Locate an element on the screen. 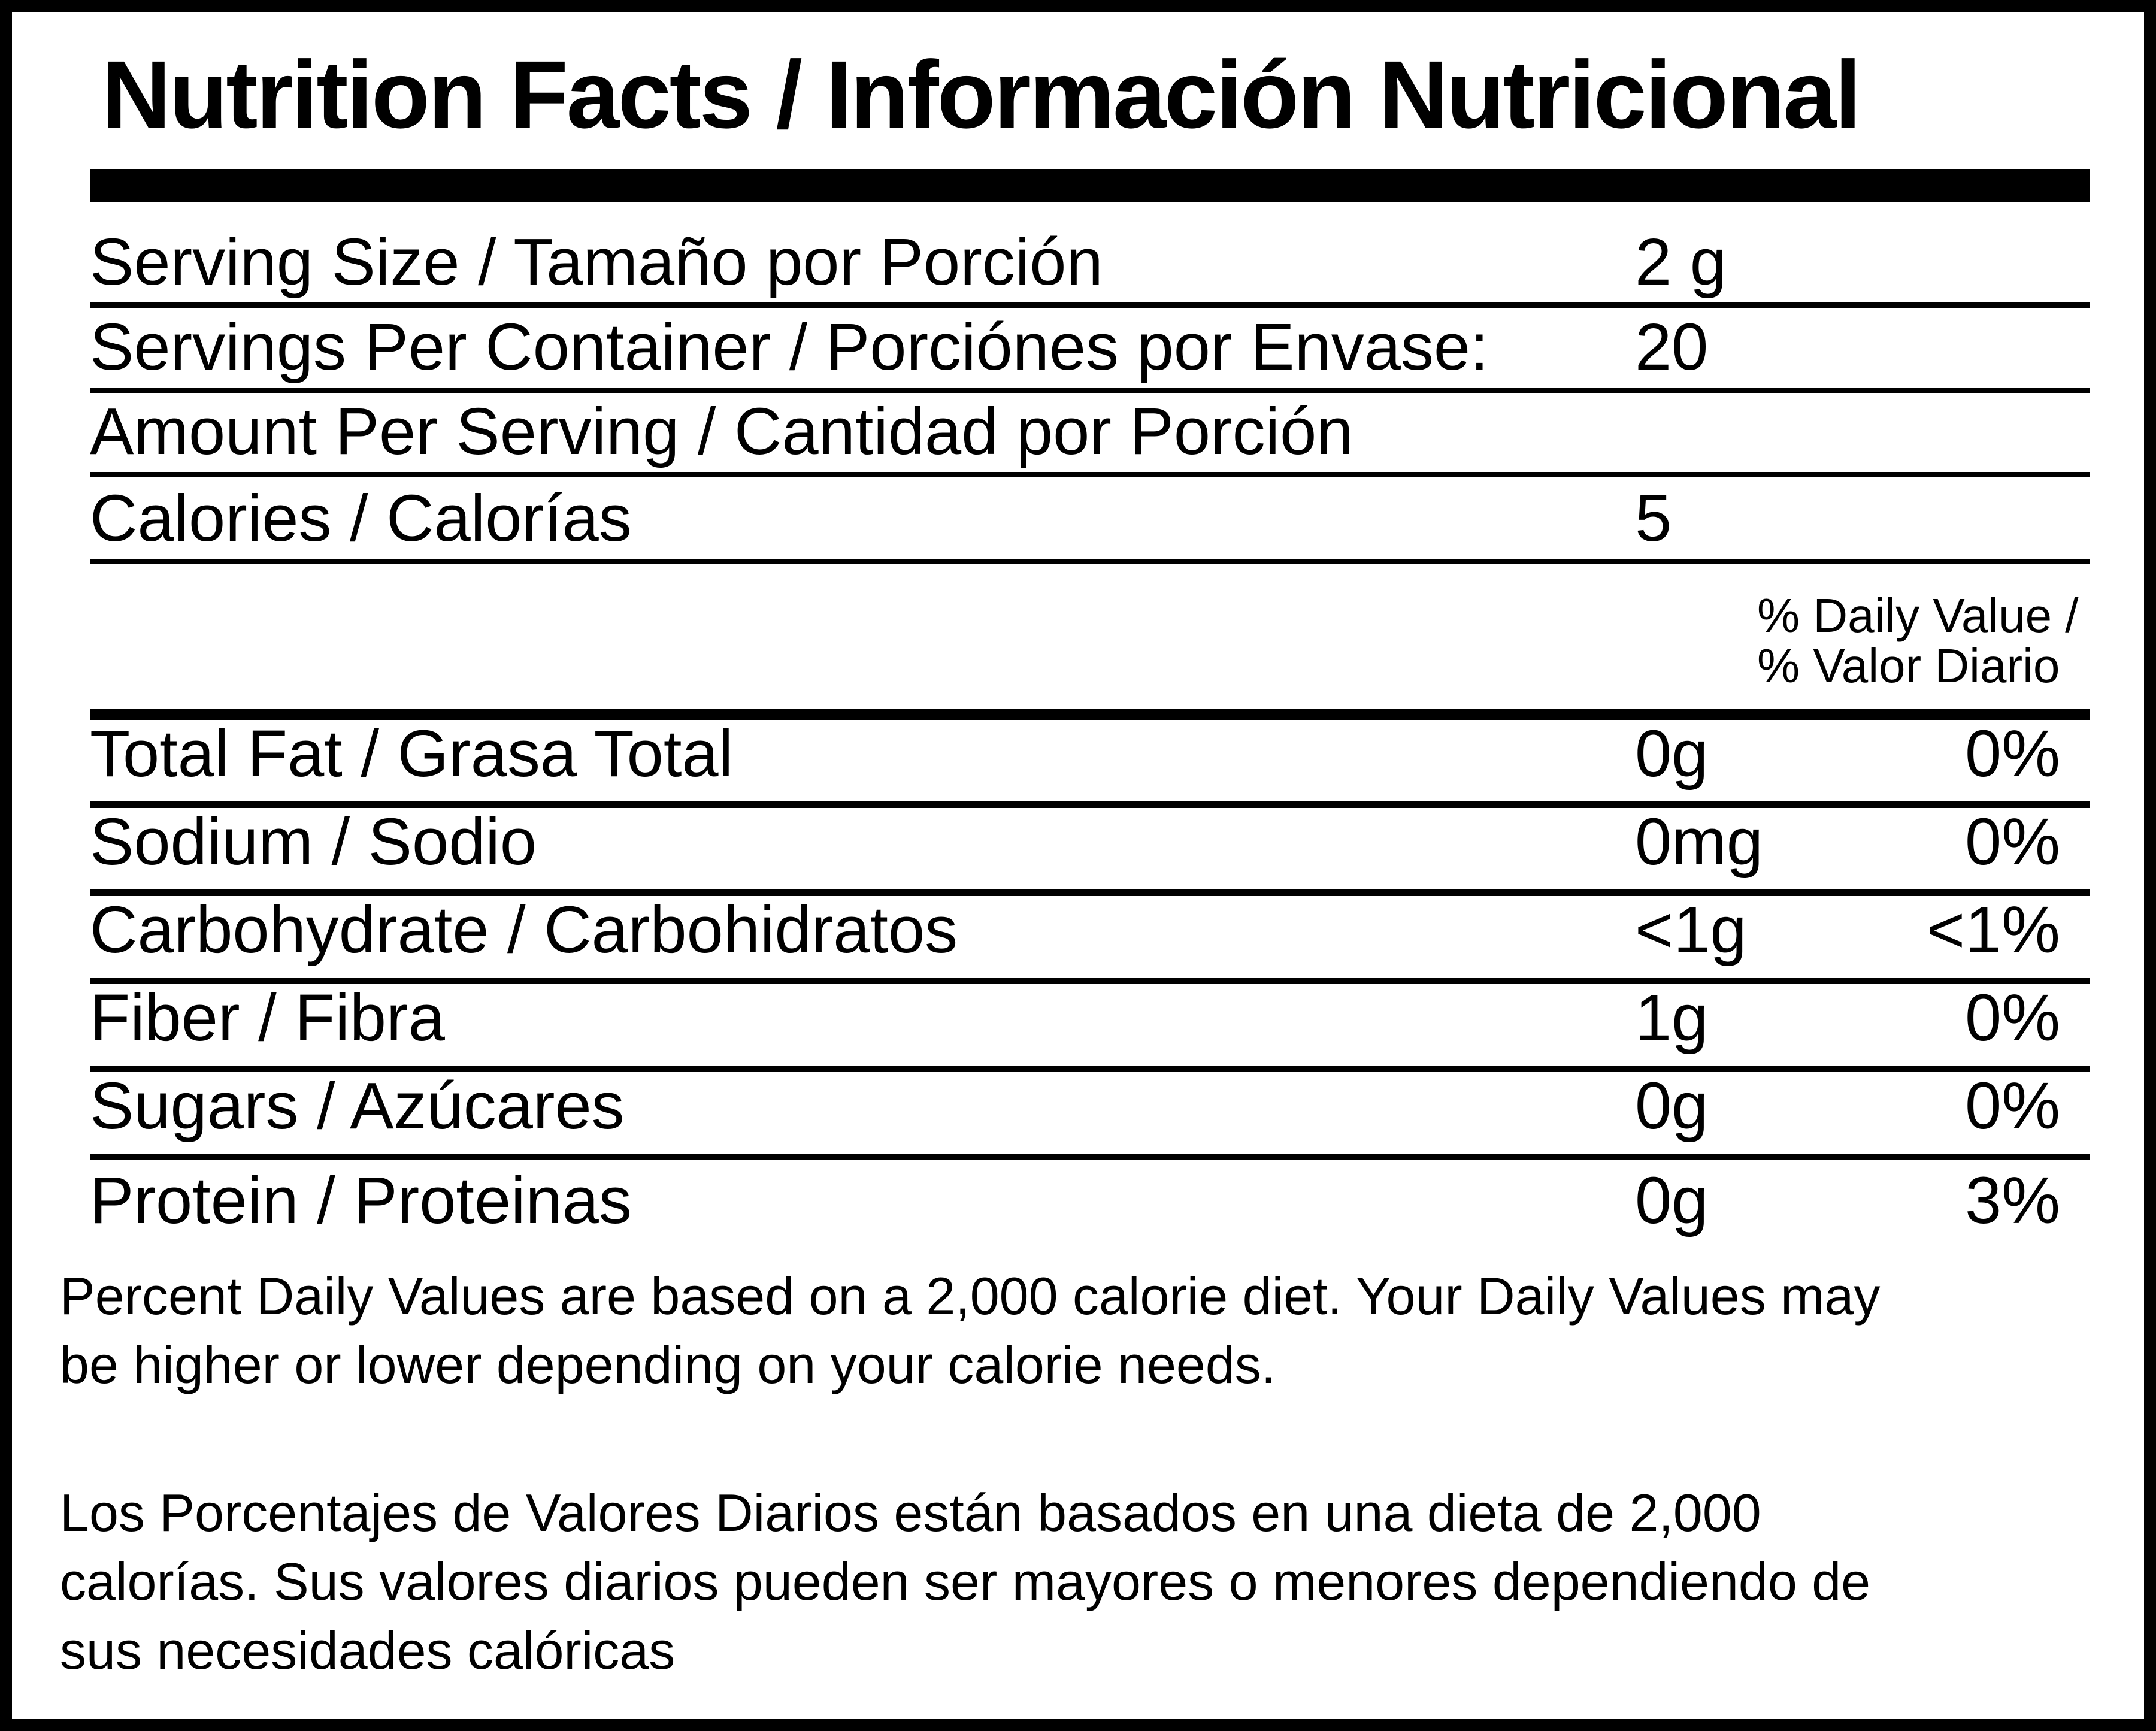 The image size is (2156, 1731). total-fat-amount: 0g is located at coordinates (1672, 754).